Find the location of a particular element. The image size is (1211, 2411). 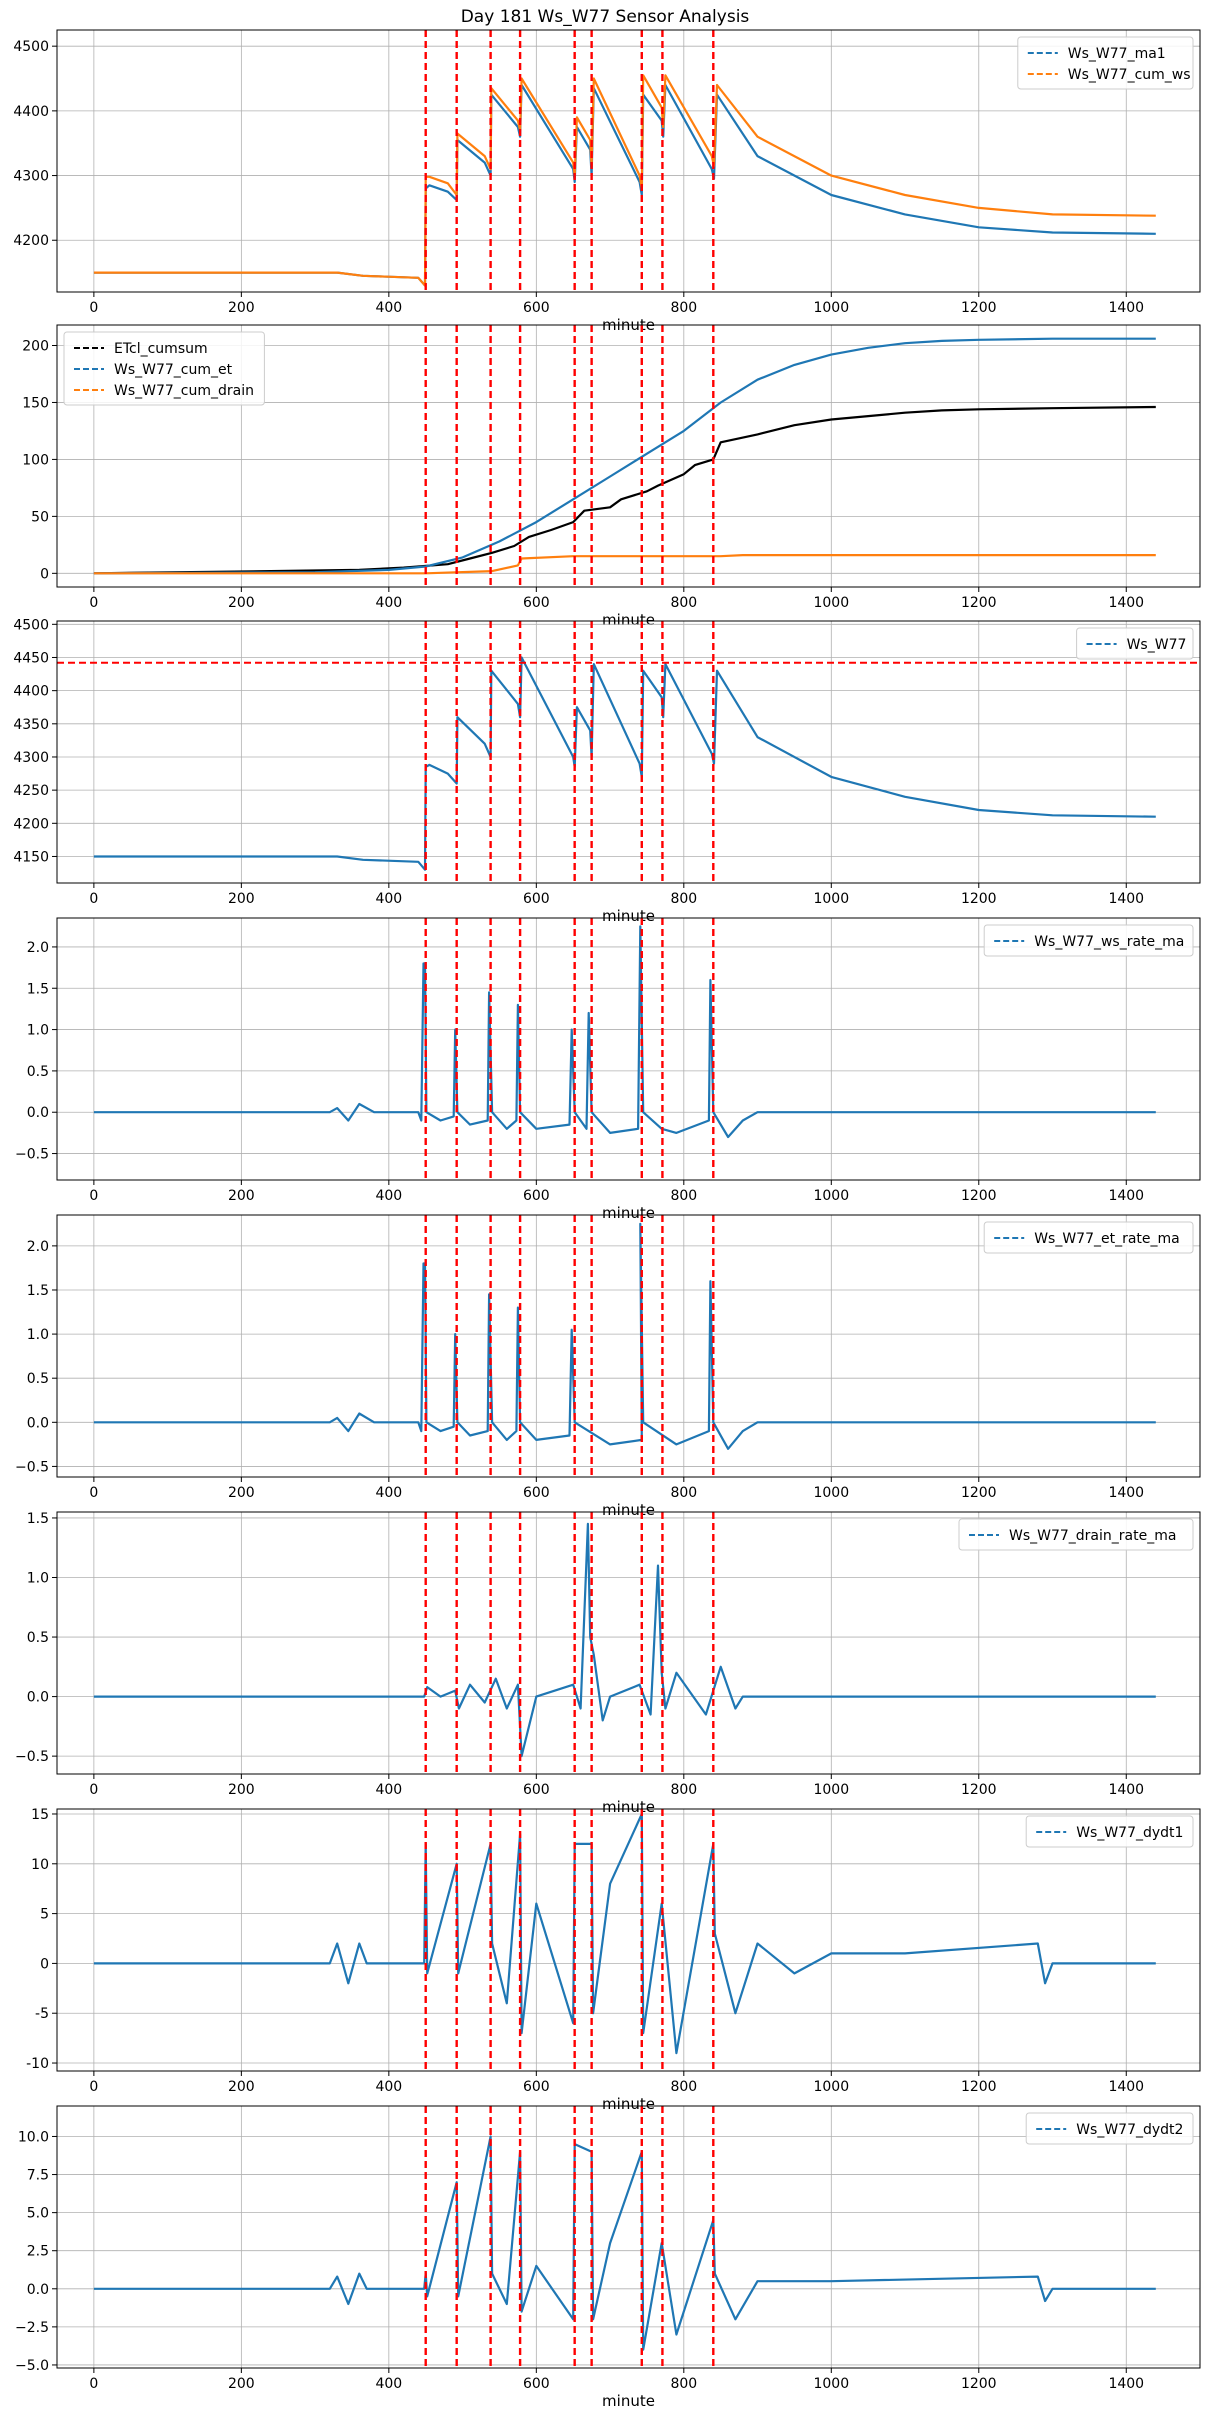

legend-label: Ws_W77_cum_et is located at coordinates (173, 370).